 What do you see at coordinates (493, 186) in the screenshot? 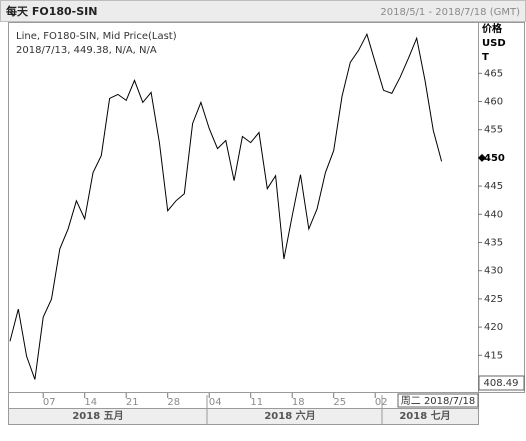
I see `y-tick-label: 445` at bounding box center [493, 186].